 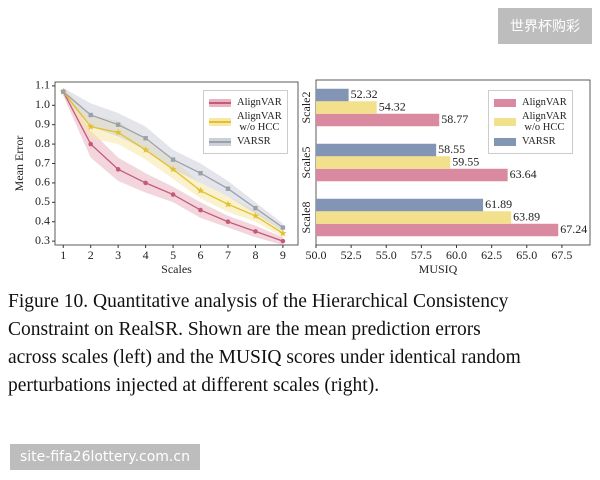 What do you see at coordinates (351, 255) in the screenshot?
I see `x-tick-label: 52.5` at bounding box center [351, 255].